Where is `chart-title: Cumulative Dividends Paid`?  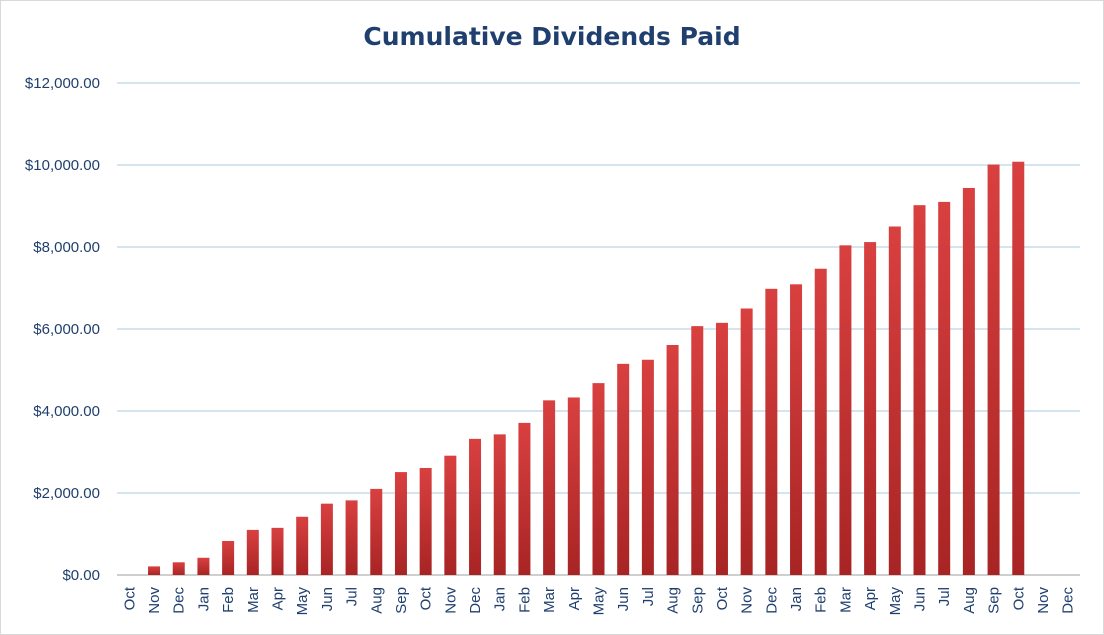 chart-title: Cumulative Dividends Paid is located at coordinates (552, 36).